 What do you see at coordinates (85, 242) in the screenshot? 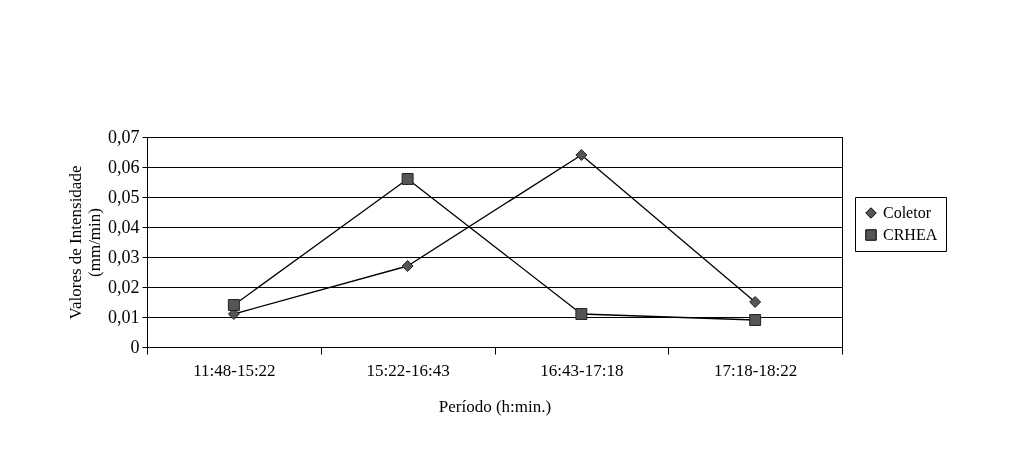
I see `y-axis-title: Valores de Intensidade (mm/min)` at bounding box center [85, 242].